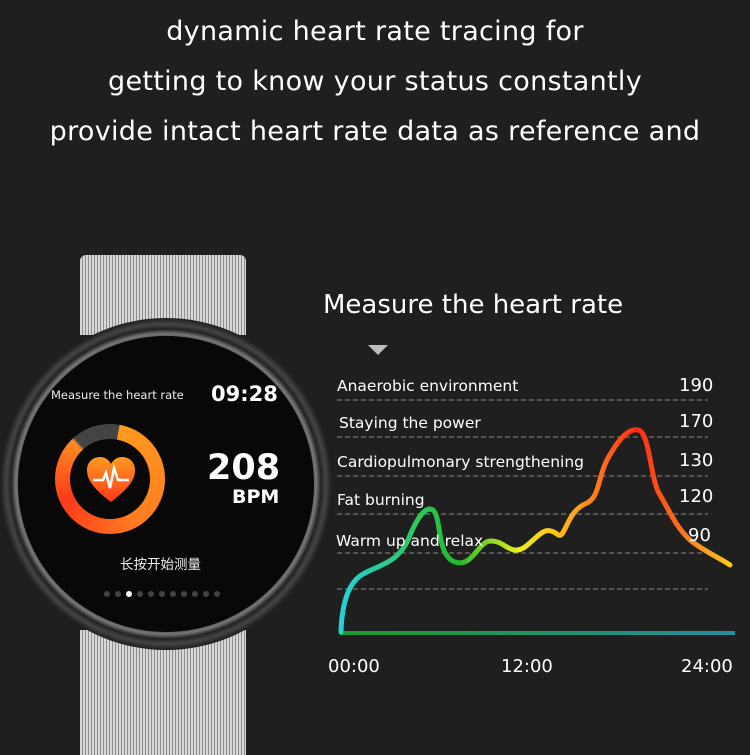 Image resolution: width=750 pixels, height=755 pixels. Describe the element at coordinates (381, 500) in the screenshot. I see `zone-label: Fat burning` at that location.